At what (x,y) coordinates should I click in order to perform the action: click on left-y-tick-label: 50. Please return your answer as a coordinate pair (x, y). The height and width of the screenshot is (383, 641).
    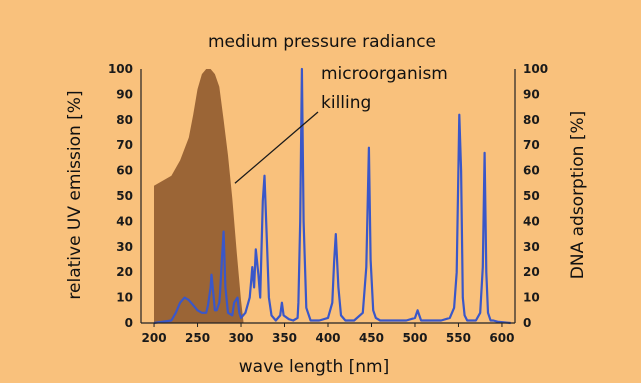
    Looking at the image, I should click on (124, 196).